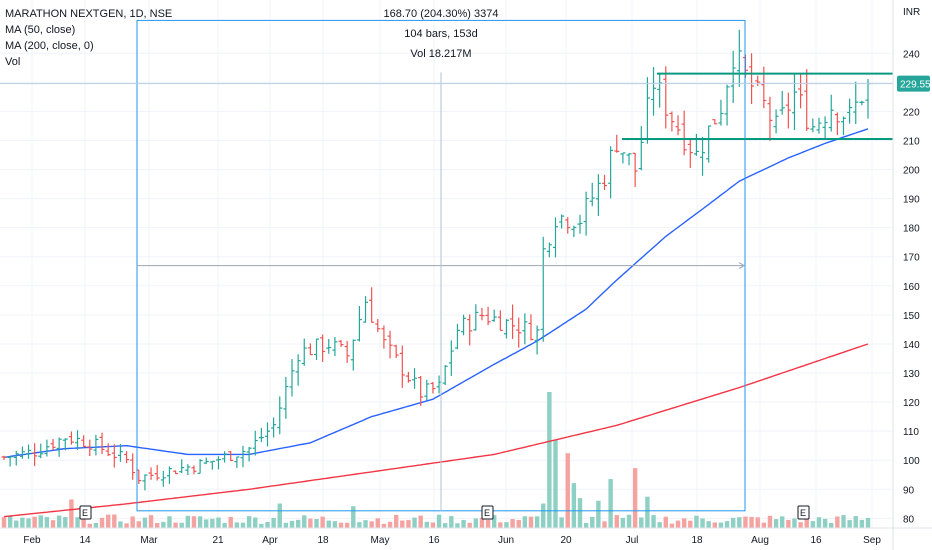 The image size is (932, 550). I want to click on symbol-title: MARATHON NEXTGEN, 1D, NSE, so click(89, 14).